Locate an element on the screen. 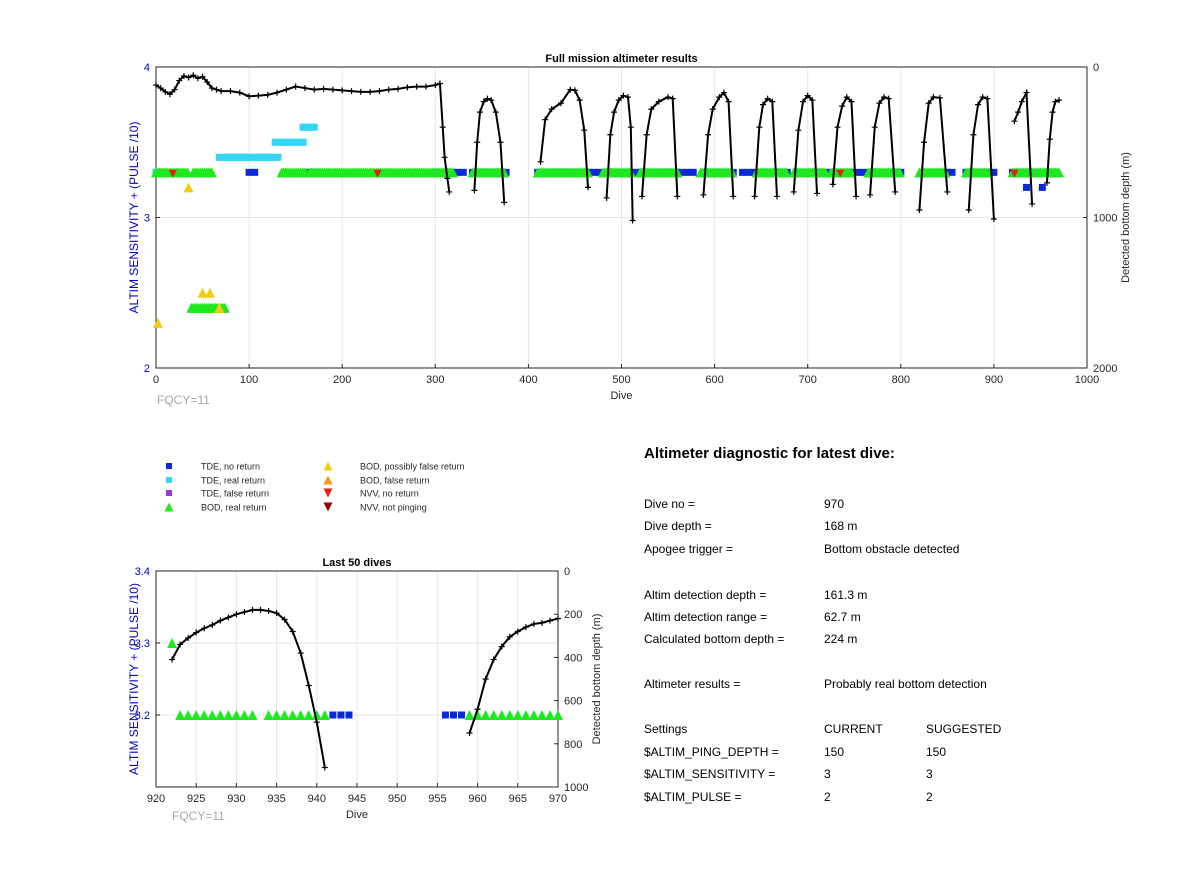 The image size is (1200, 885). x-tick-label: 200 is located at coordinates (342, 380).